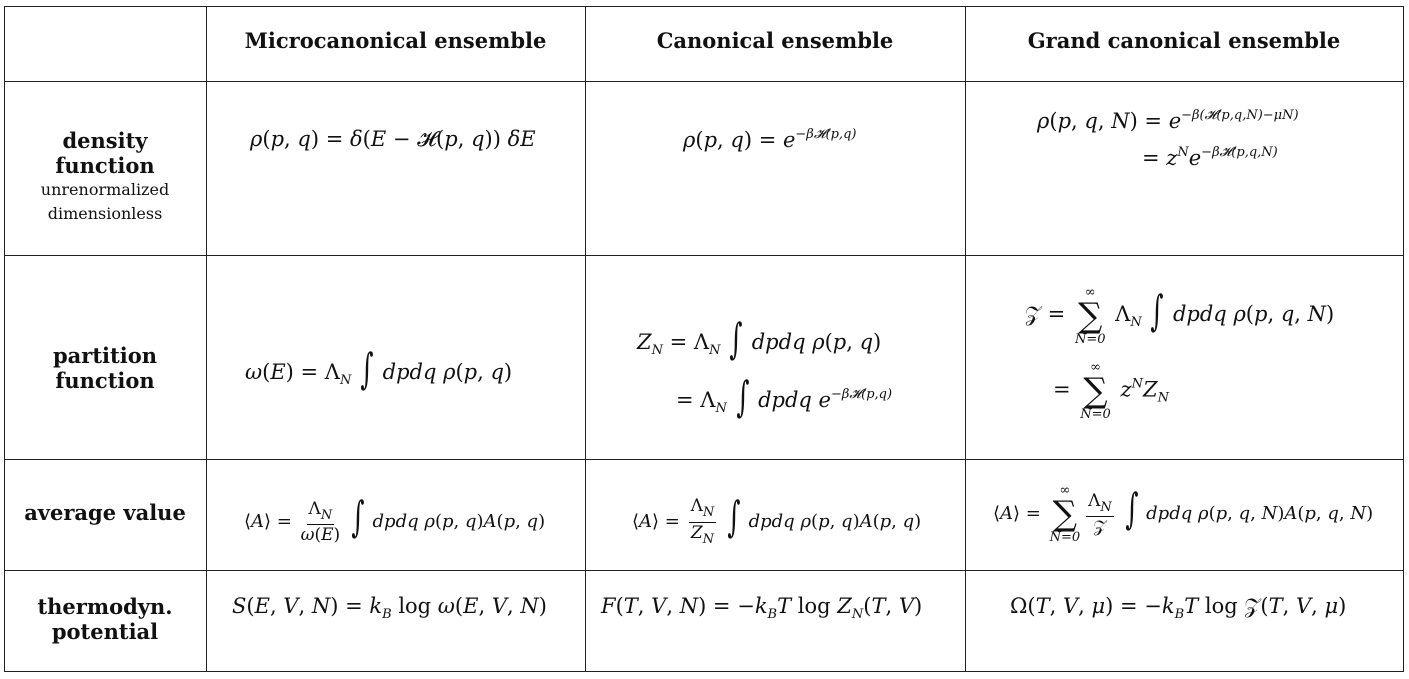 Image resolution: width=1409 pixels, height=679 pixels. I want to click on formula-density-canon: ρ(p, q) = e−β𝓗(p,q), so click(770, 139).